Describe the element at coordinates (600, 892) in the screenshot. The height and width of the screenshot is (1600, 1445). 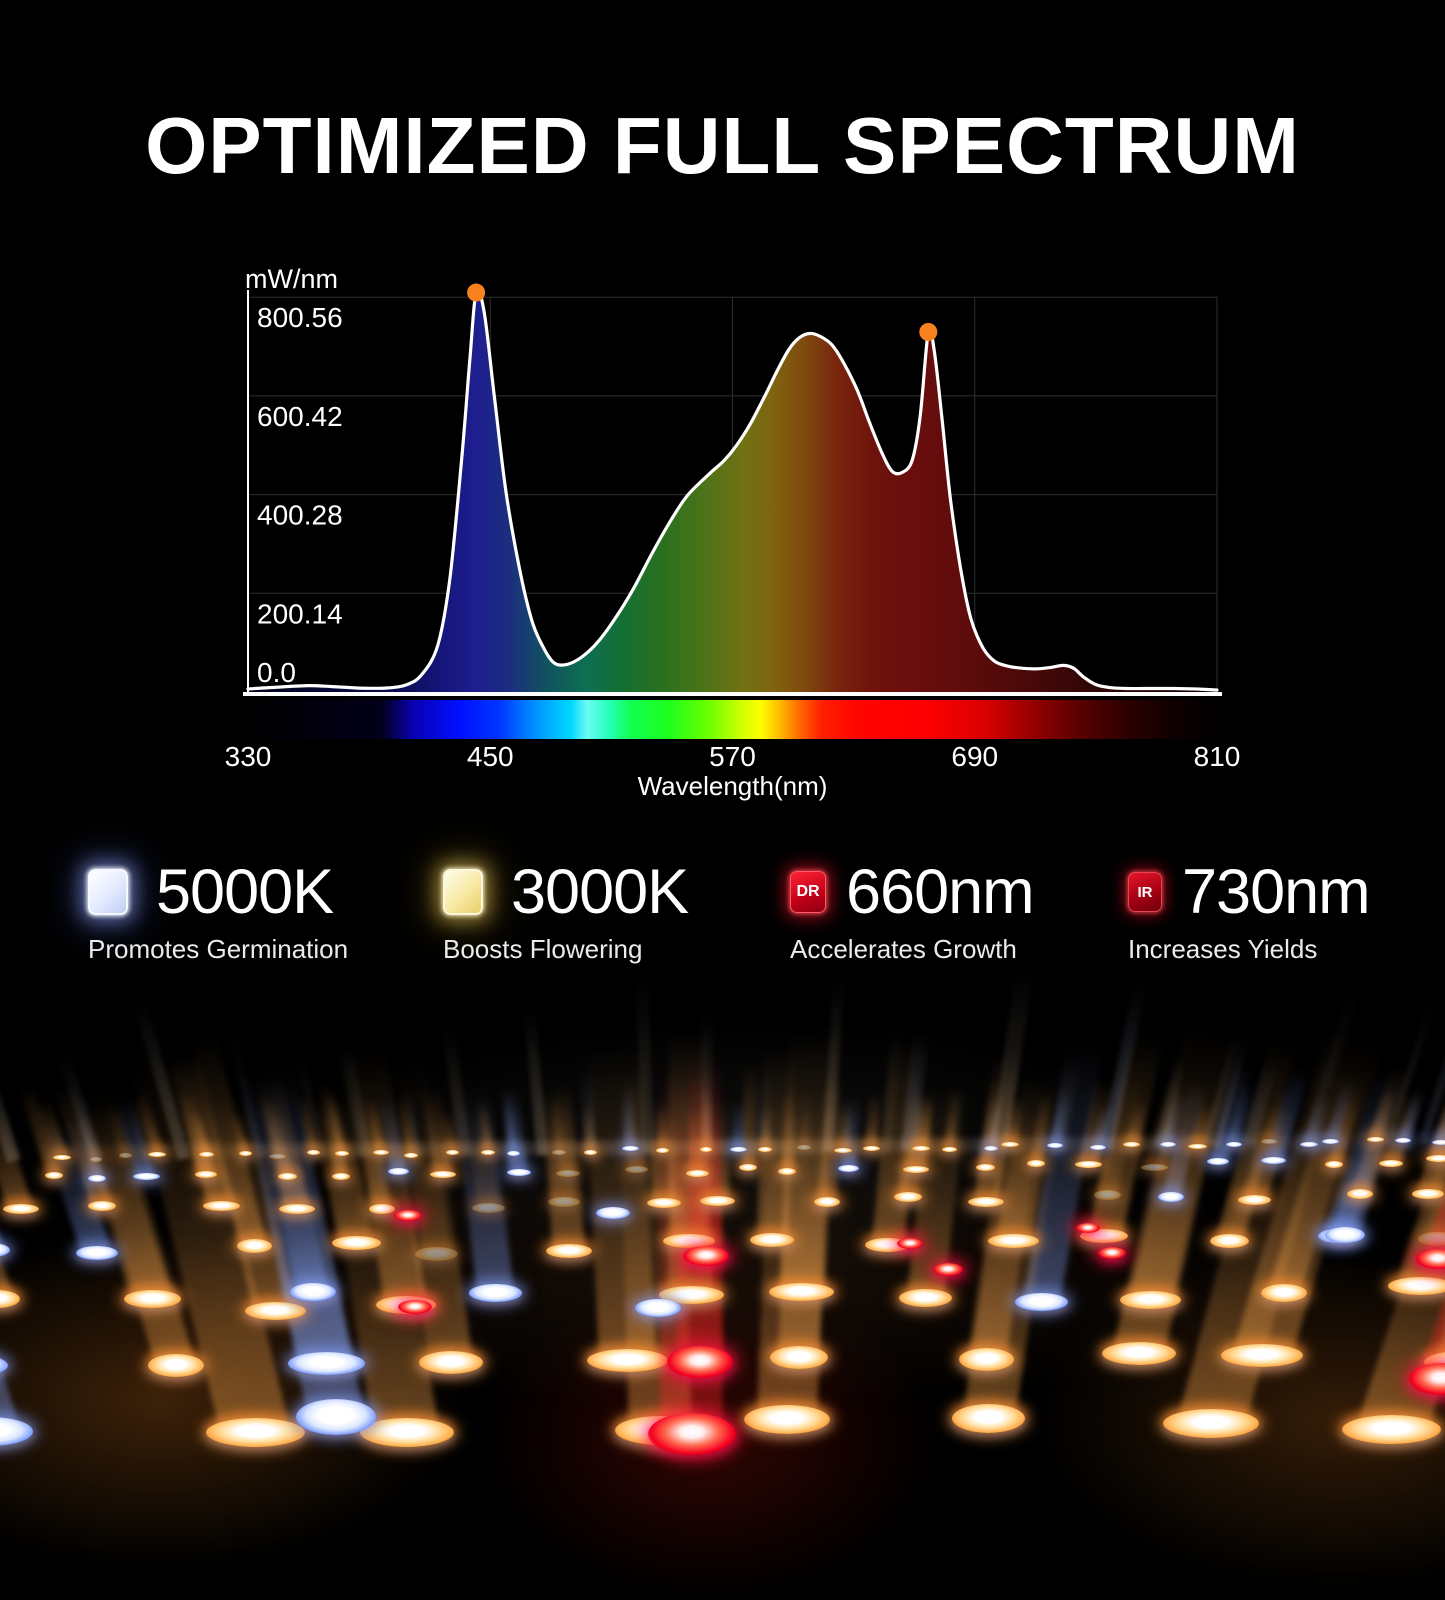
I see `feature-value: 3000K` at that location.